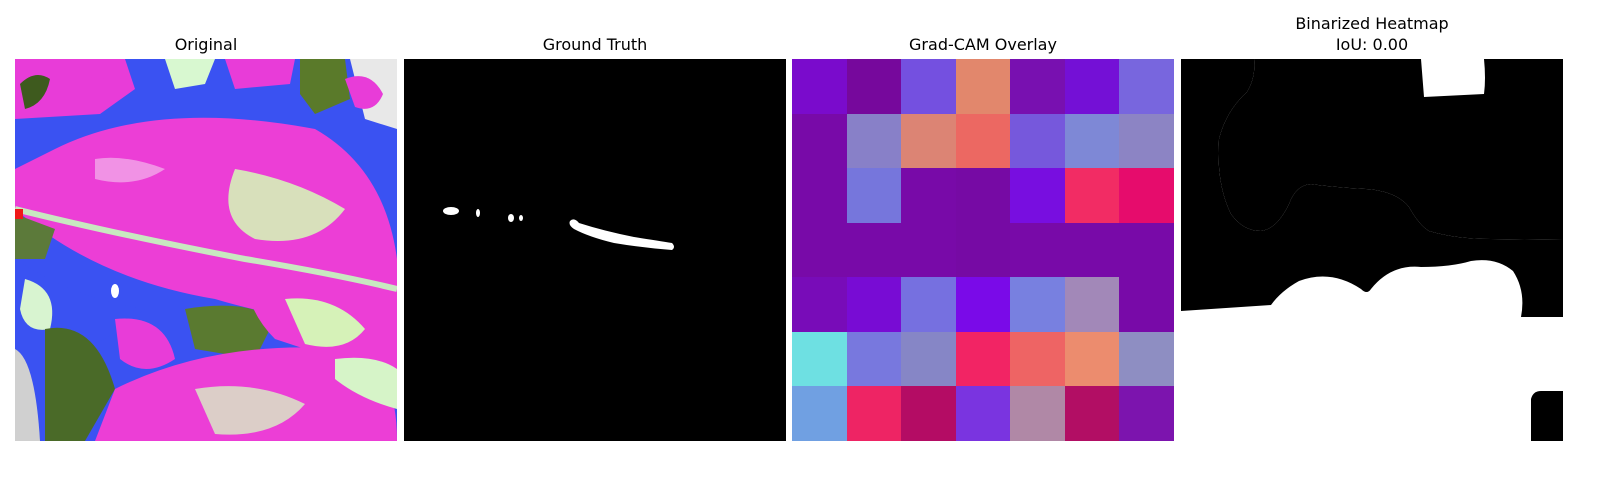 The height and width of the screenshot is (500, 1600). What do you see at coordinates (983, 359) in the screenshot?
I see `gradcam-cell-r5-c3` at bounding box center [983, 359].